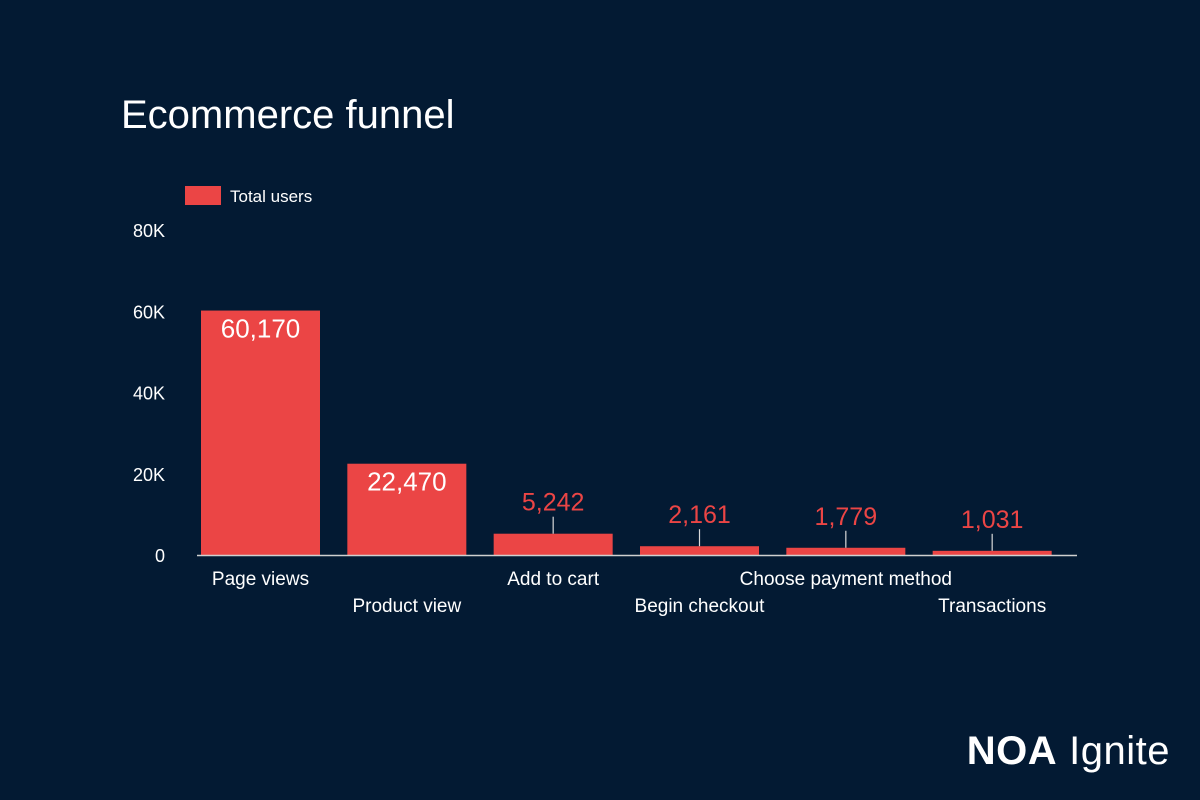 This screenshot has width=1200, height=800. What do you see at coordinates (1012, 751) in the screenshot?
I see `brand-logo-primary: NOA` at bounding box center [1012, 751].